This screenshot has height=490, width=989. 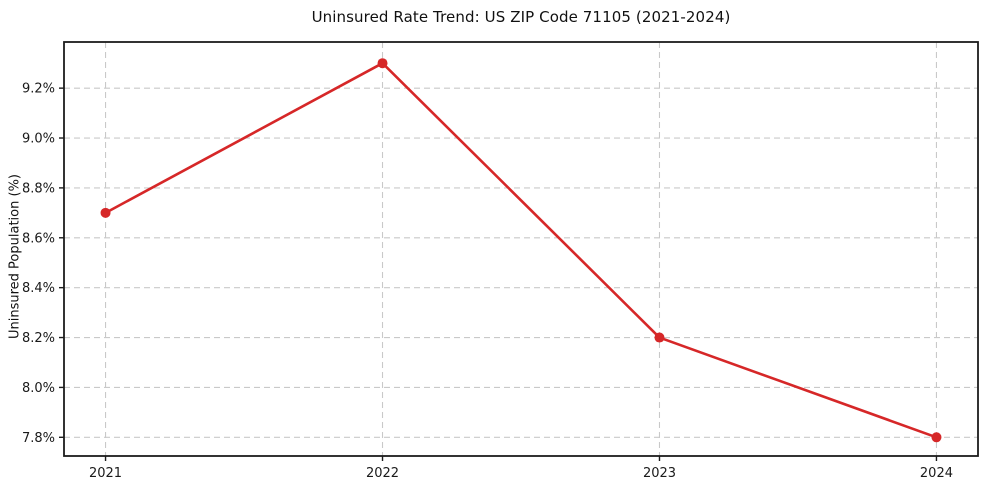 What do you see at coordinates (936, 473) in the screenshot?
I see `x-tick-label: 2024` at bounding box center [936, 473].